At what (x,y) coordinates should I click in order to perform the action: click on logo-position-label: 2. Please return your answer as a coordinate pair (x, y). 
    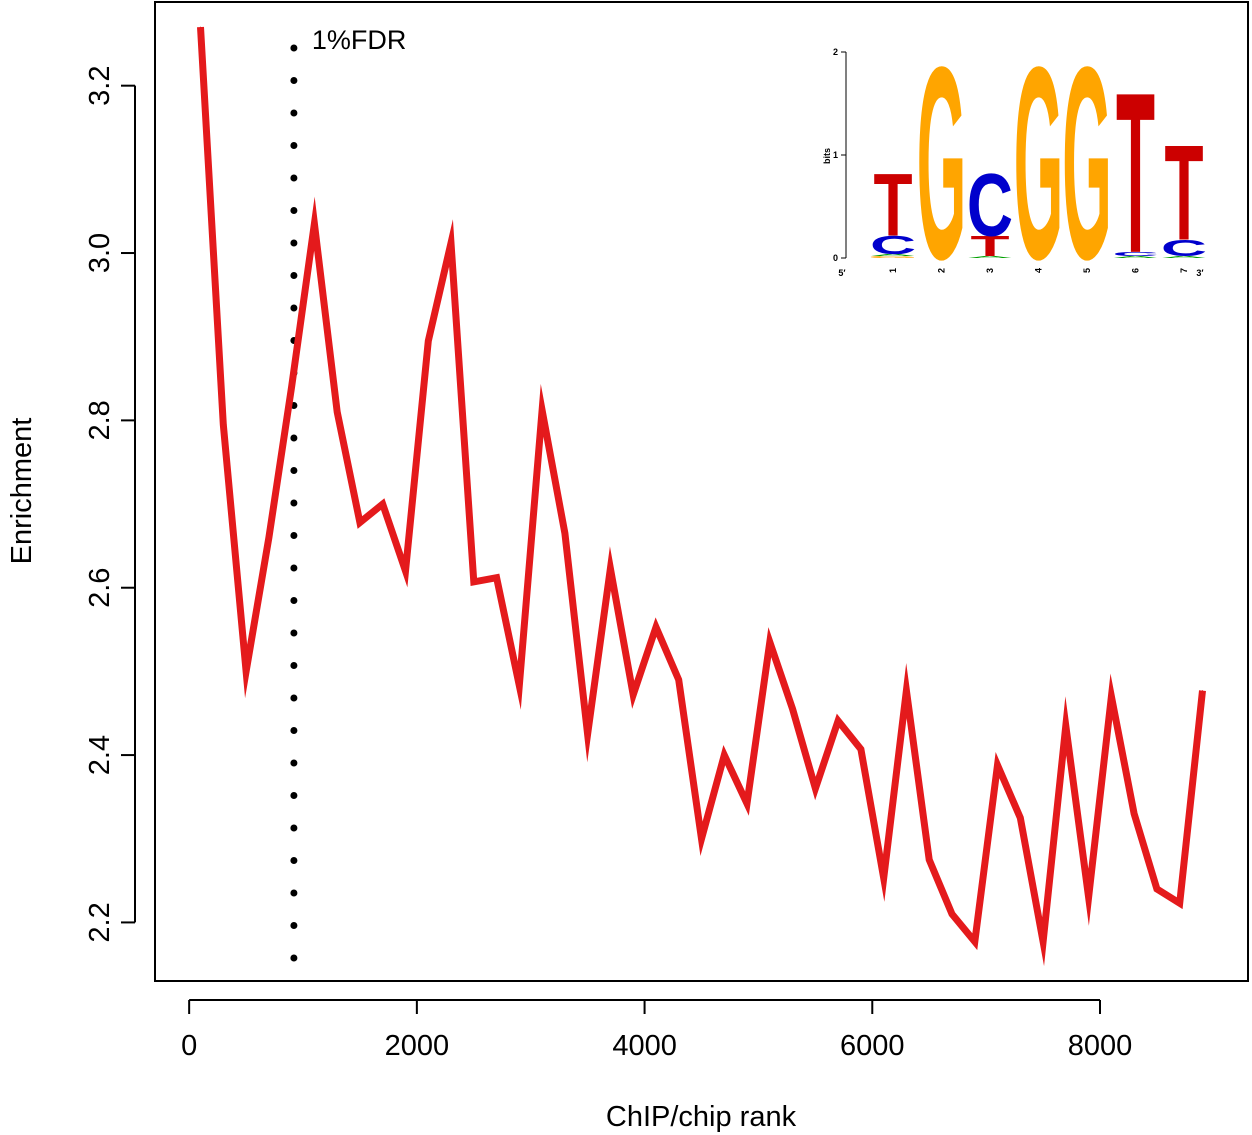
    Looking at the image, I should click on (942, 270).